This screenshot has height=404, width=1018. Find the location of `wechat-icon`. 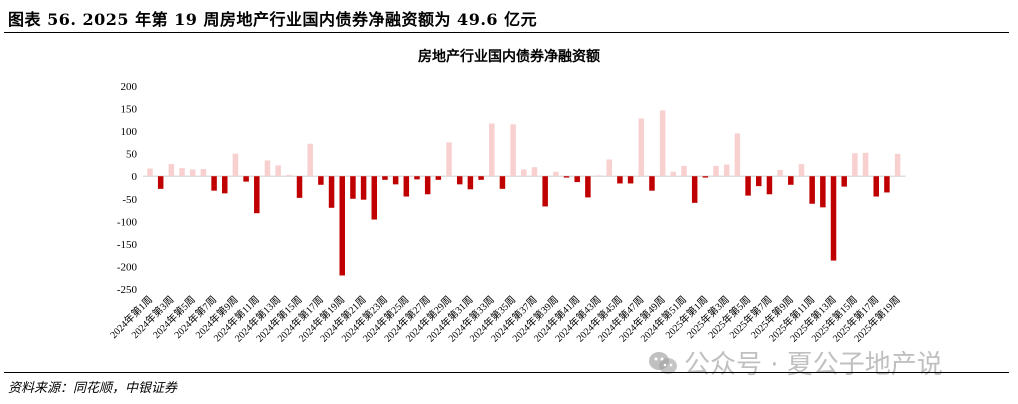

wechat-icon is located at coordinates (663, 363).